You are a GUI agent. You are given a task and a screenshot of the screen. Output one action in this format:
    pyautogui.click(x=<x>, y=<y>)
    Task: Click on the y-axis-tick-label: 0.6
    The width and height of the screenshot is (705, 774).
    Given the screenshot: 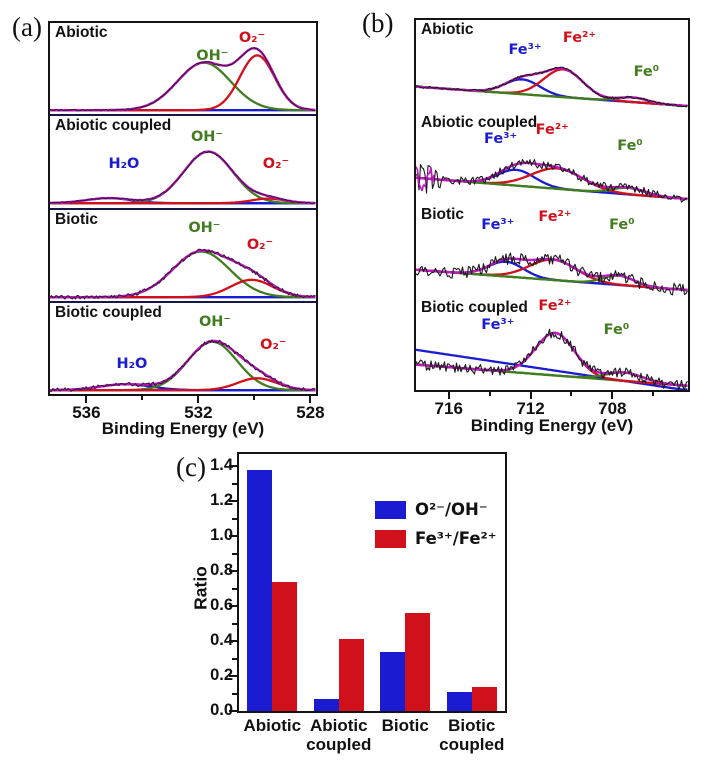 What is the action you would take?
    pyautogui.click(x=221, y=605)
    